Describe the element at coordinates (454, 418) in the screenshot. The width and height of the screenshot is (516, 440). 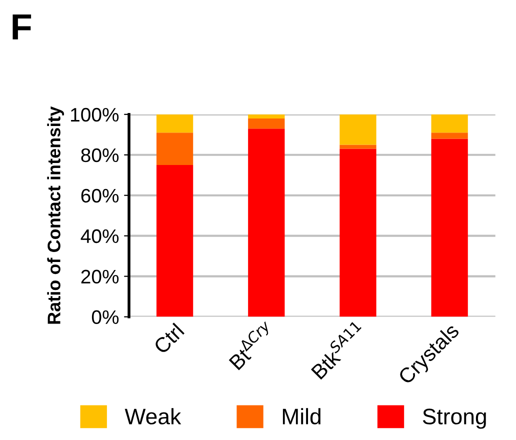
I see `legend-label: Strong` at that location.